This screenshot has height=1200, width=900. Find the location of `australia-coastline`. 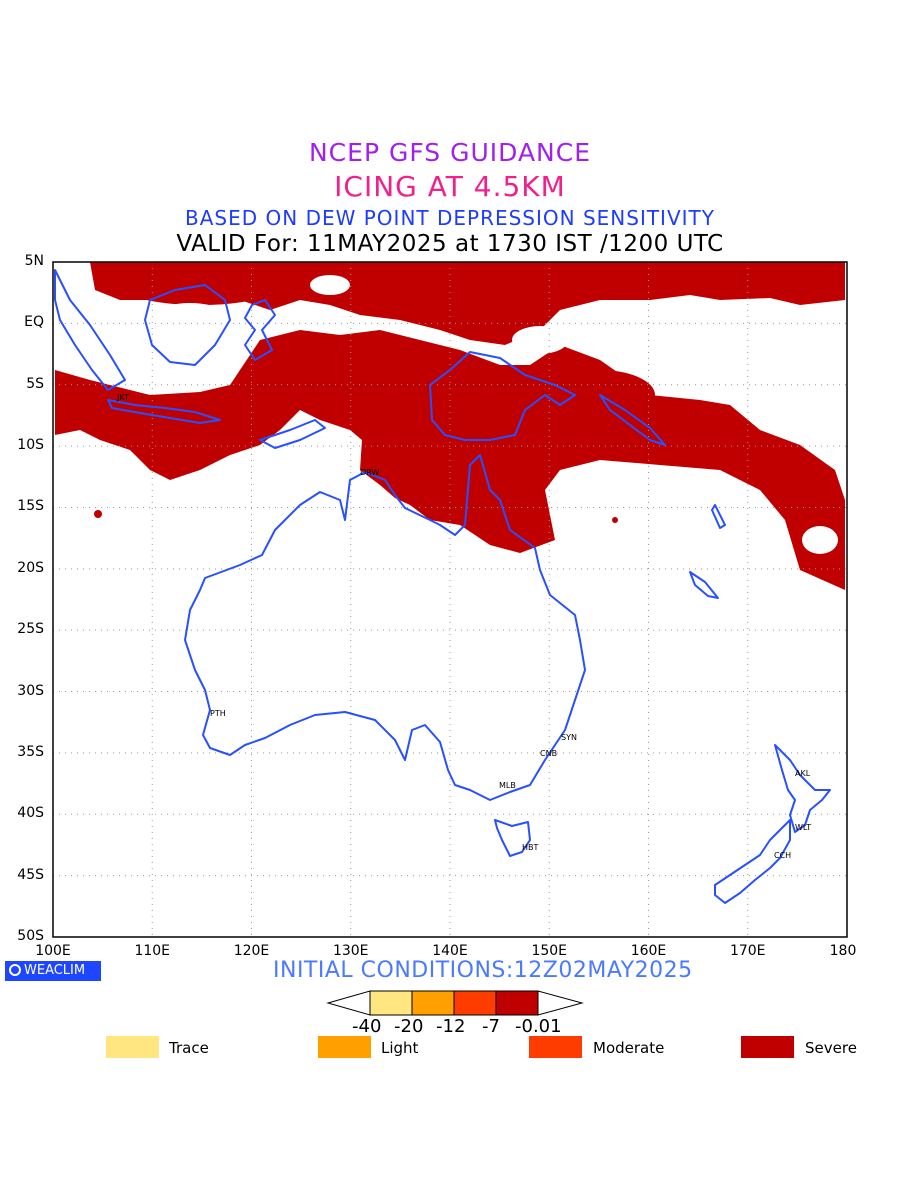

australia-coastline is located at coordinates (385, 627).